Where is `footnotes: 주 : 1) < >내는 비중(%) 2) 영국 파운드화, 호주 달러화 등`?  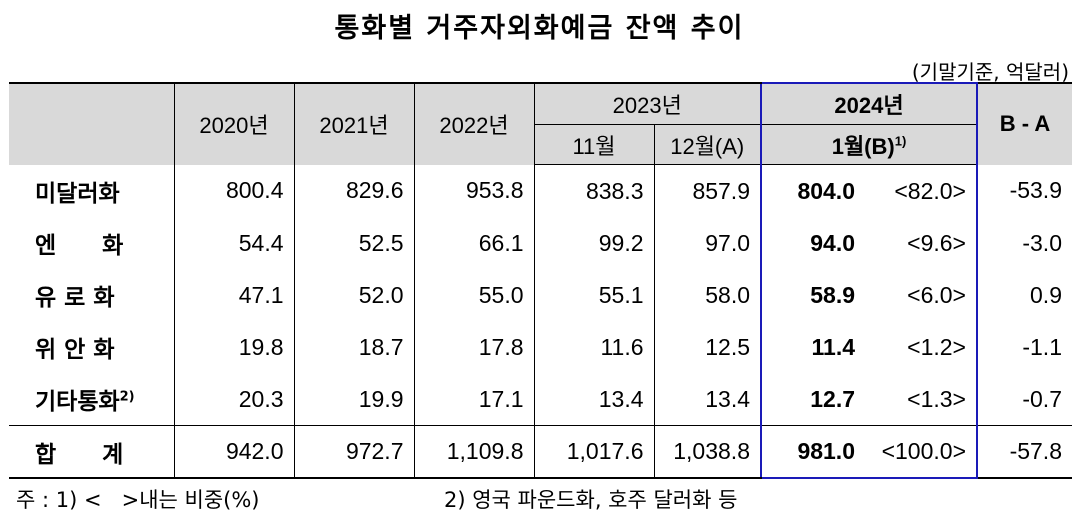 footnotes: 주 : 1) < >내는 비중(%) 2) 영국 파운드화, 호주 달러화 등 is located at coordinates (546, 499).